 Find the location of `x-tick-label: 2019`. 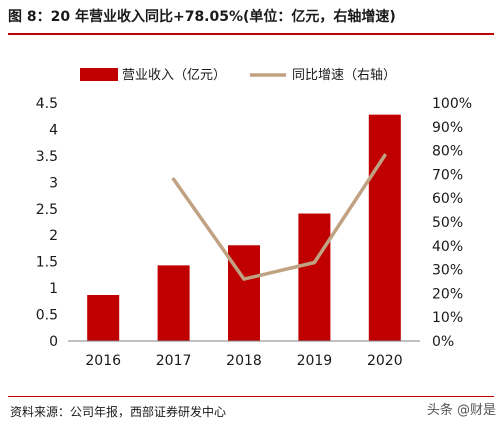

x-tick-label: 2019 is located at coordinates (315, 361).